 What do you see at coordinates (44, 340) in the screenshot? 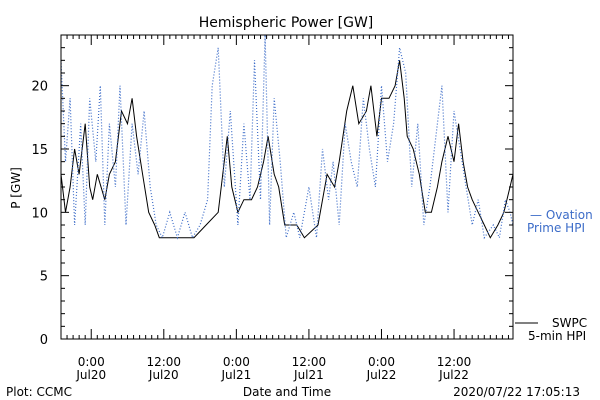
I see `y-tick-label: 0` at bounding box center [44, 340].